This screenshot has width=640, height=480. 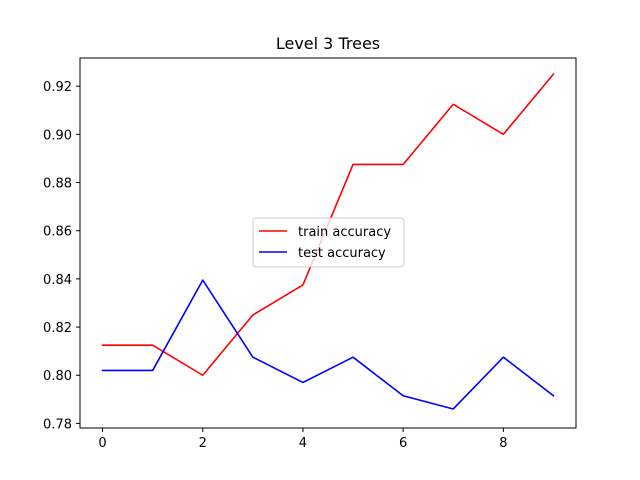 I want to click on x-tick-label: 6, so click(x=403, y=443).